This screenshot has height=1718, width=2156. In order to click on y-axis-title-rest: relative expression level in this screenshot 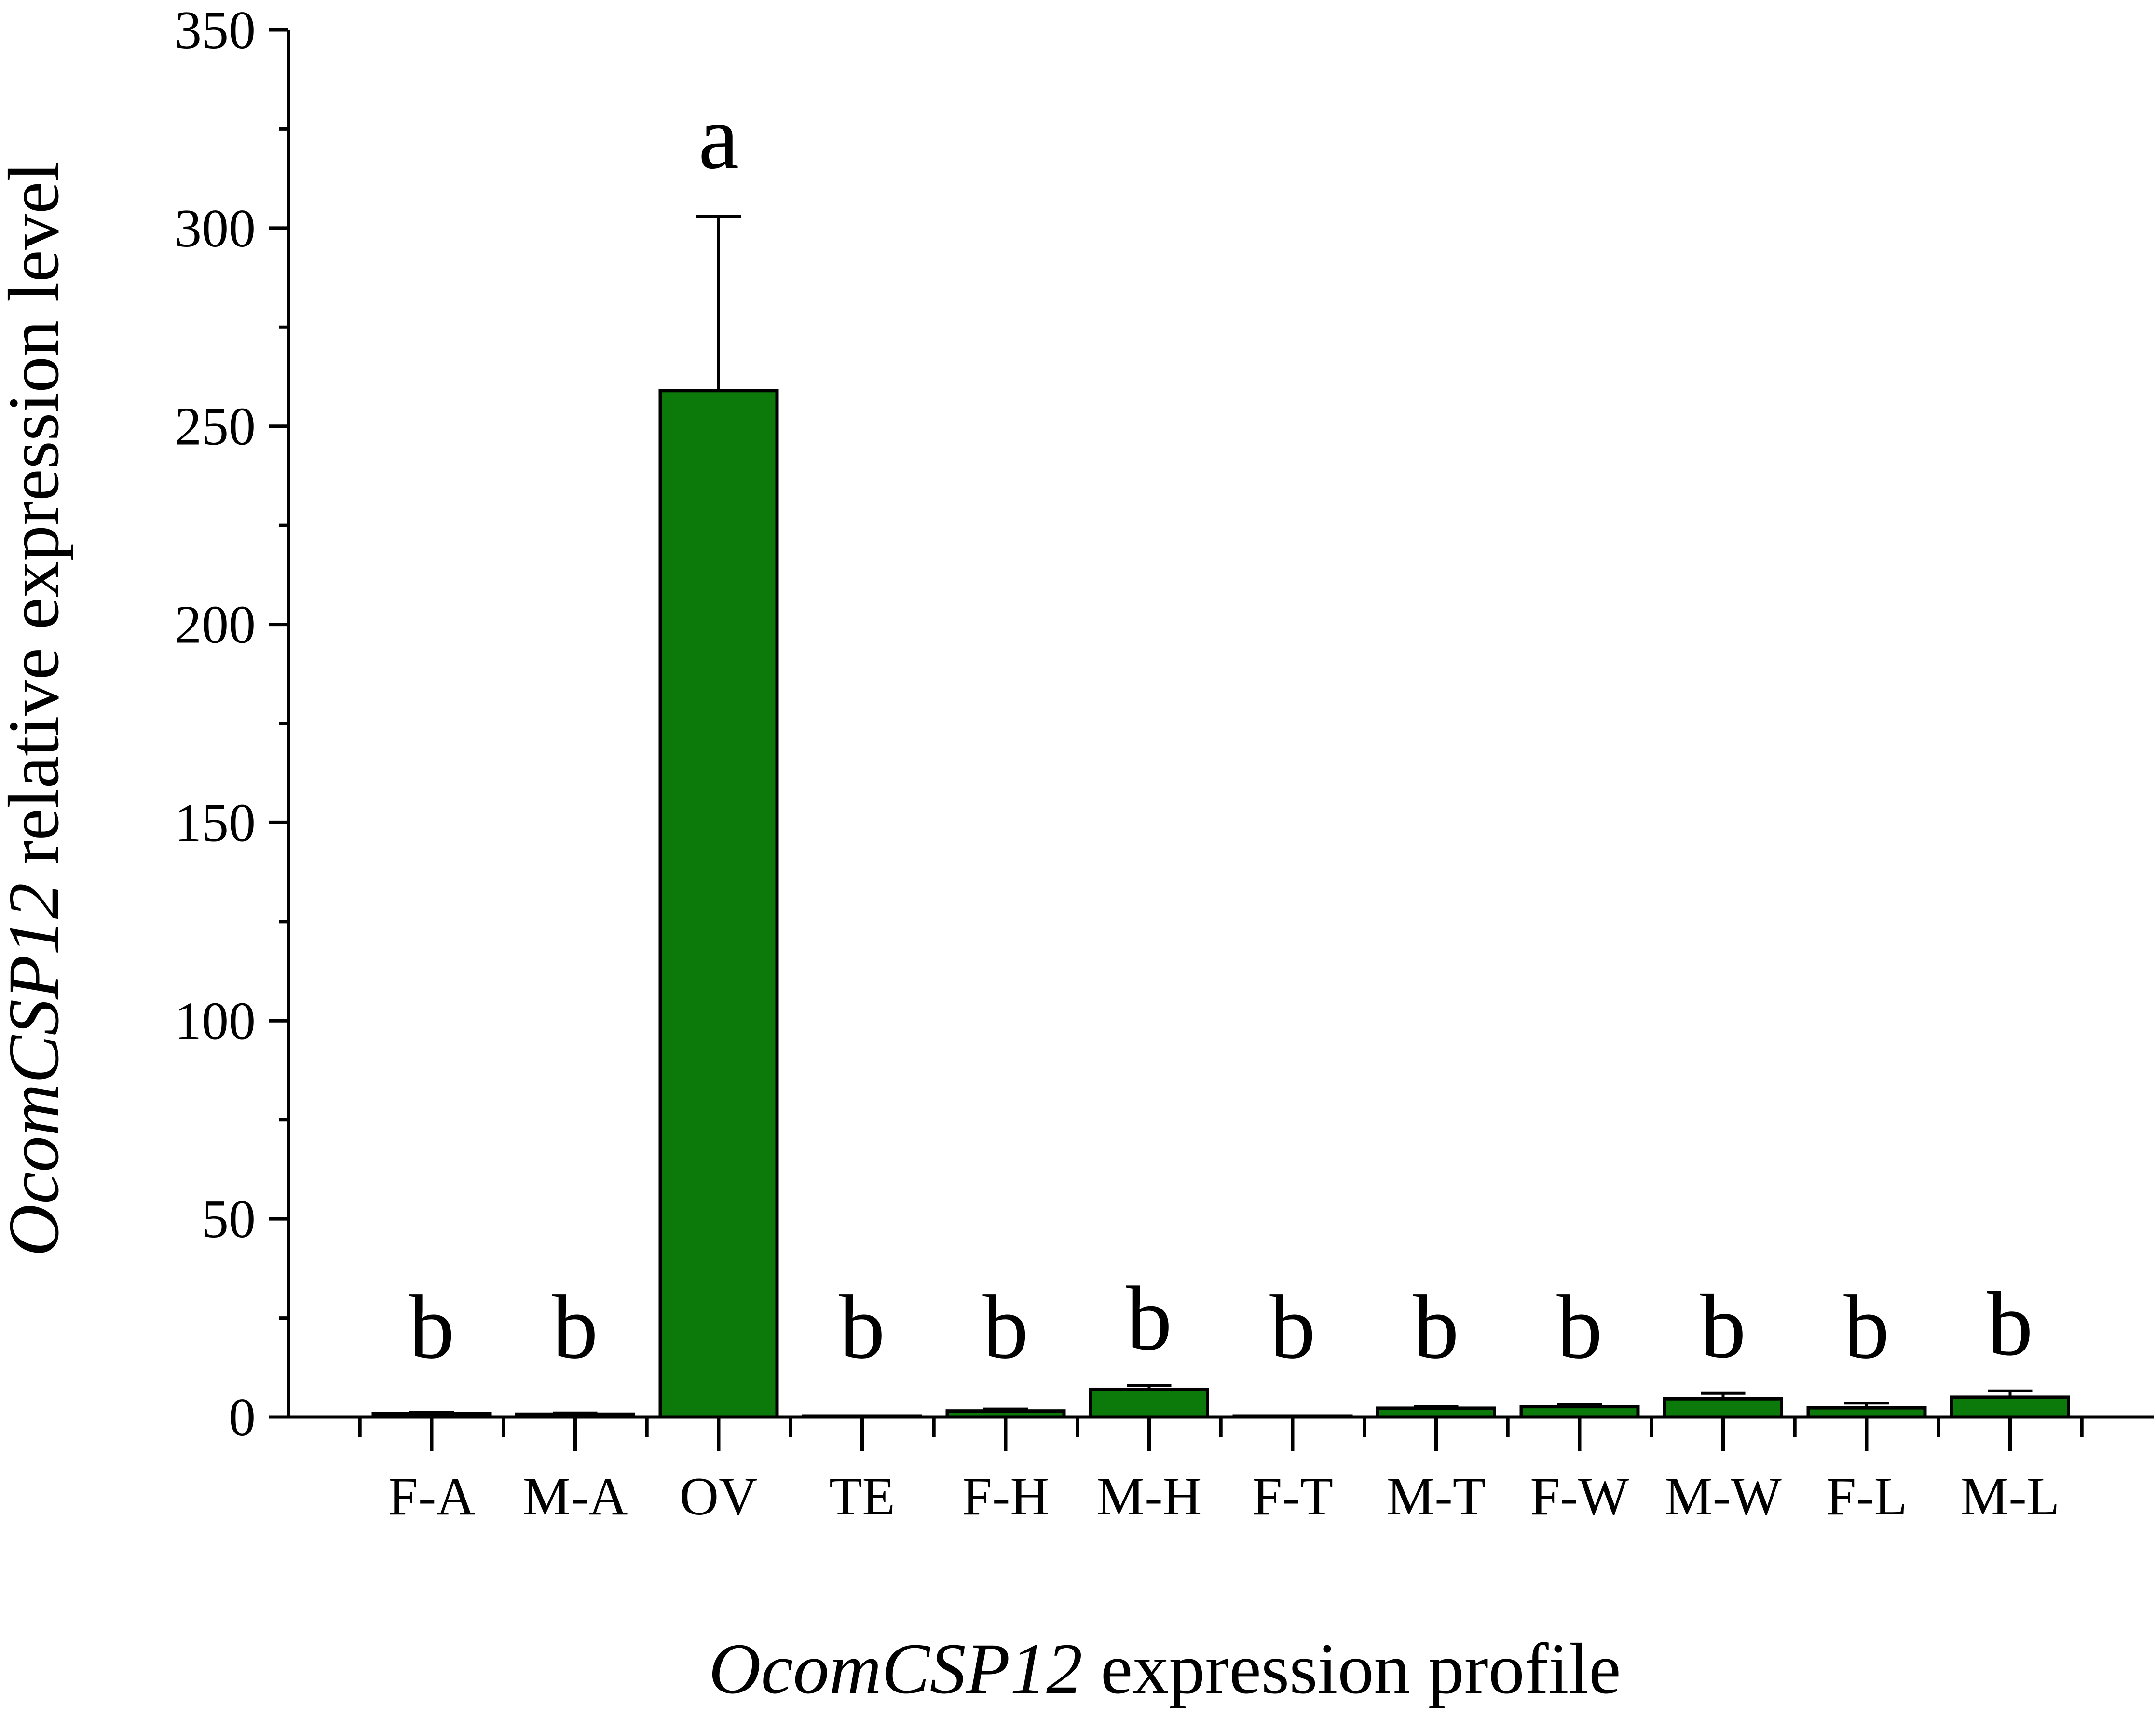, I will do `click(37, 522)`.